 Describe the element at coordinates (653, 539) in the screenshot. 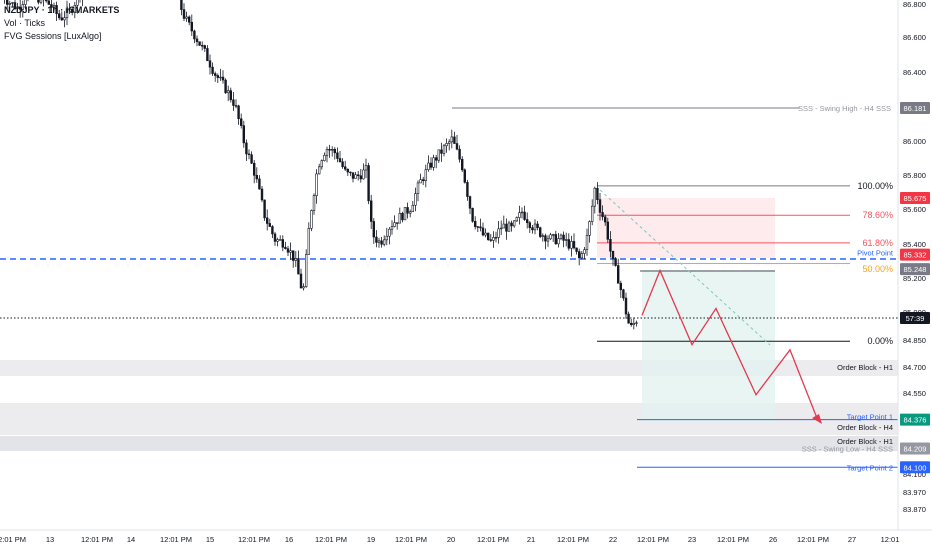

I see `x-tick-label: 12:01 PM` at that location.